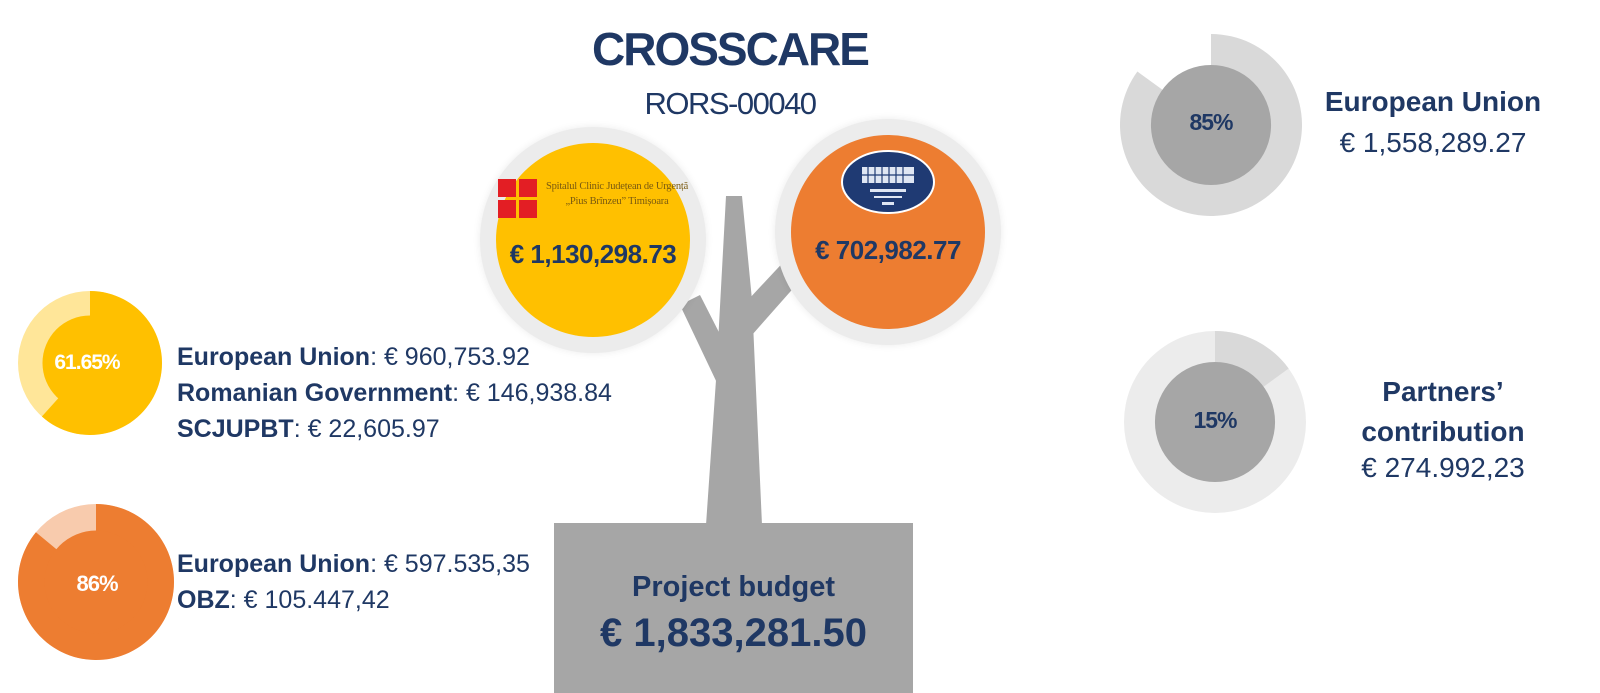  Describe the element at coordinates (731, 49) in the screenshot. I see `project-title: CROSSCARE` at that location.